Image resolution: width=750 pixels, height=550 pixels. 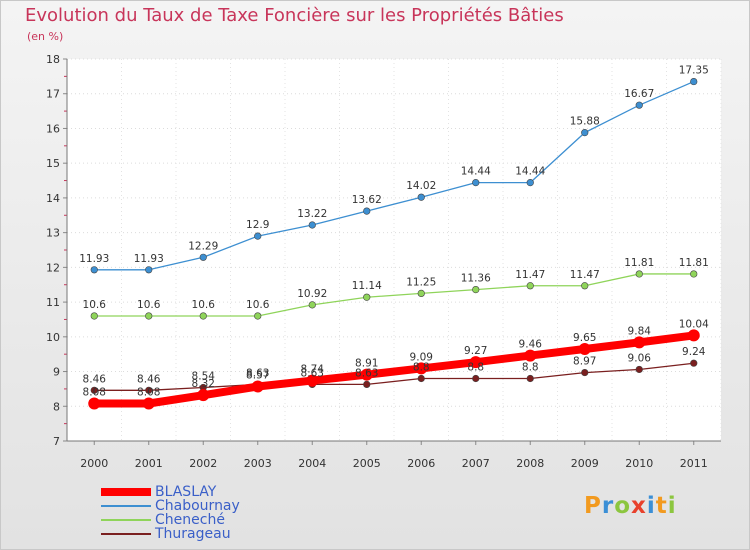 What do you see at coordinates (197, 506) in the screenshot?
I see `legend-label: Chabournay` at bounding box center [197, 506].